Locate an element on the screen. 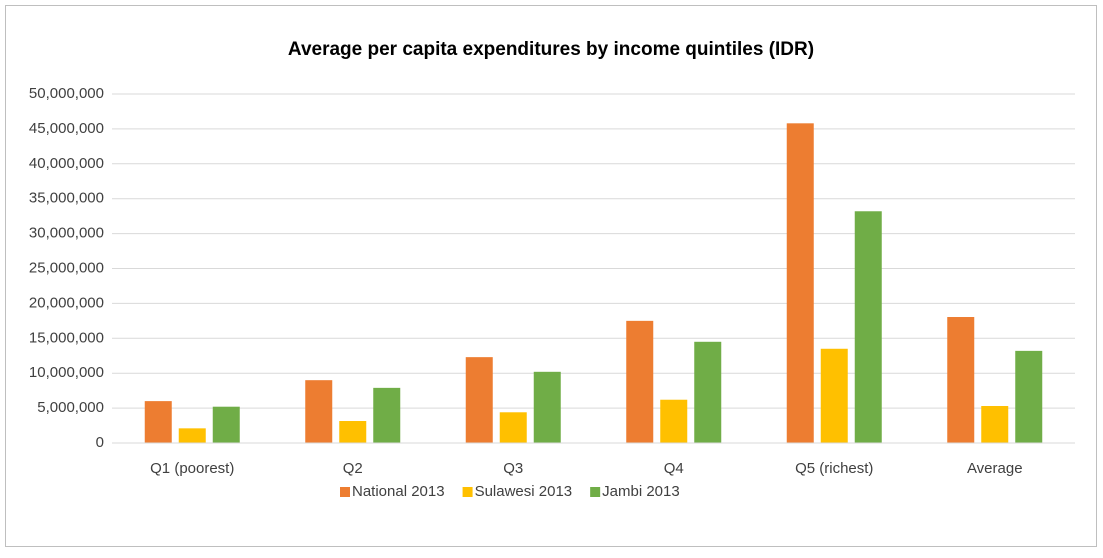 This screenshot has width=1103, height=558. y-tick-label: 25,000,000 is located at coordinates (66, 267).